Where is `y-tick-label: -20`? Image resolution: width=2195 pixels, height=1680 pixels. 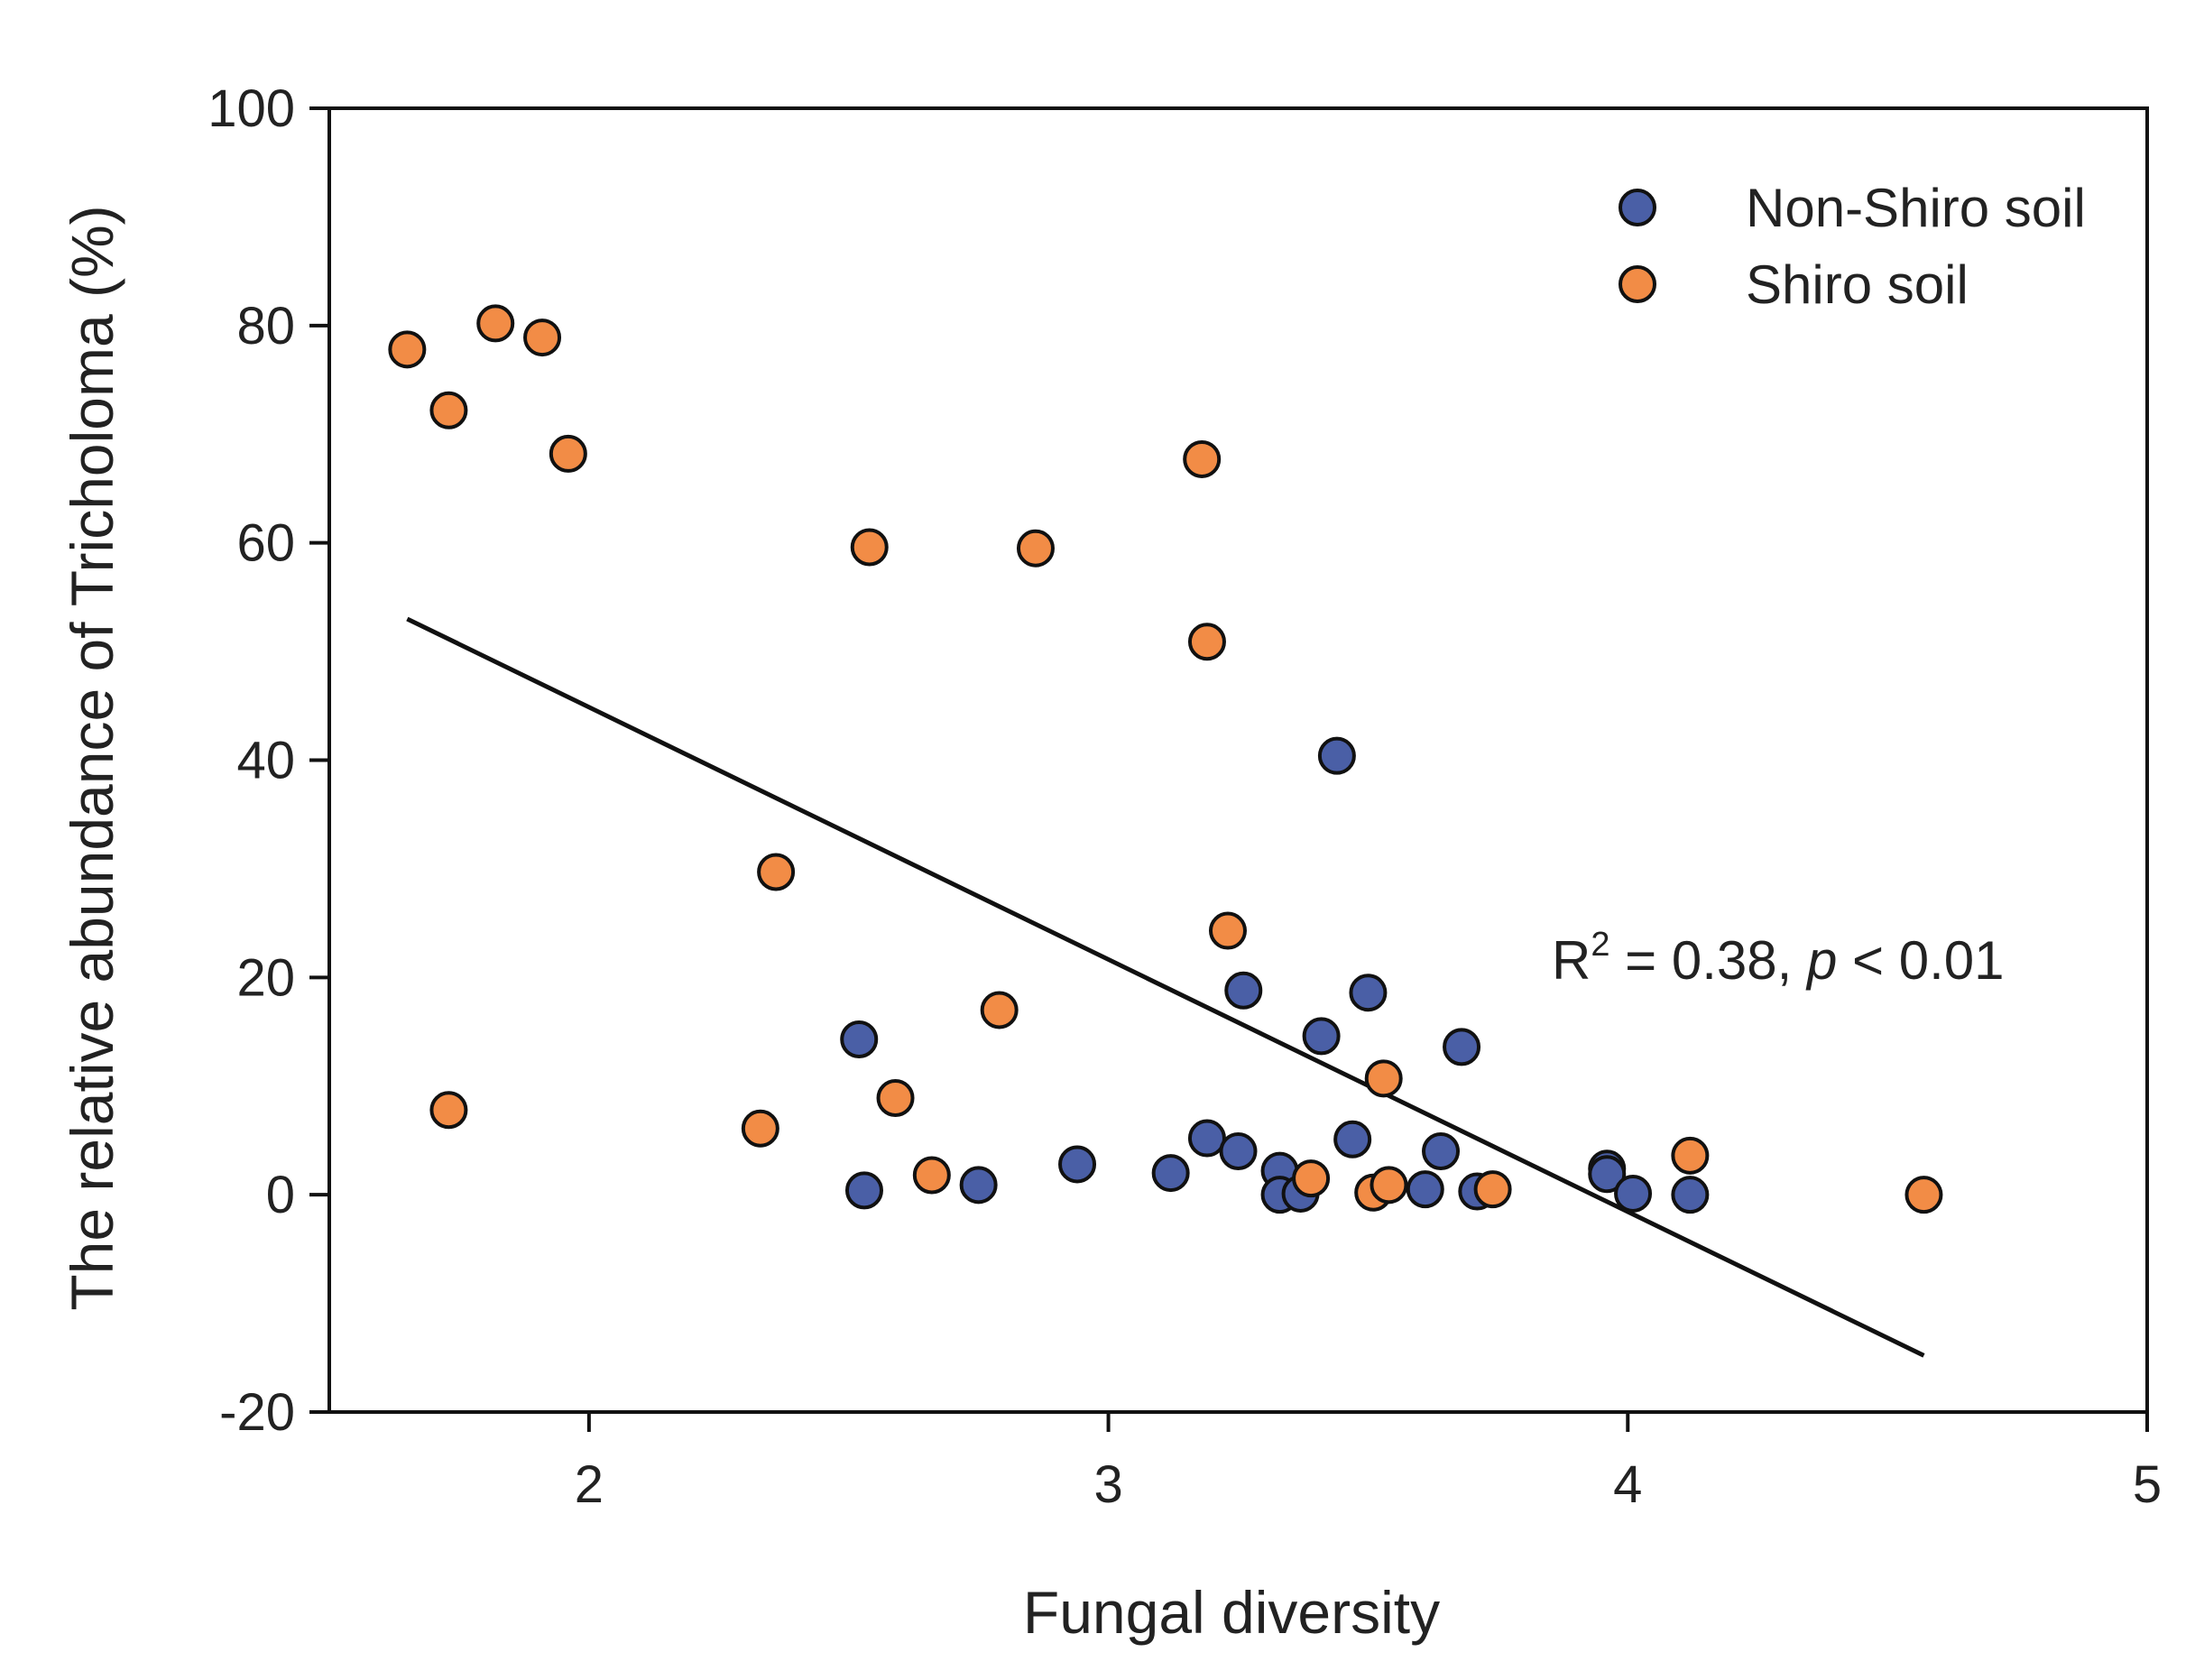 y-tick-label: -20 is located at coordinates (257, 1412).